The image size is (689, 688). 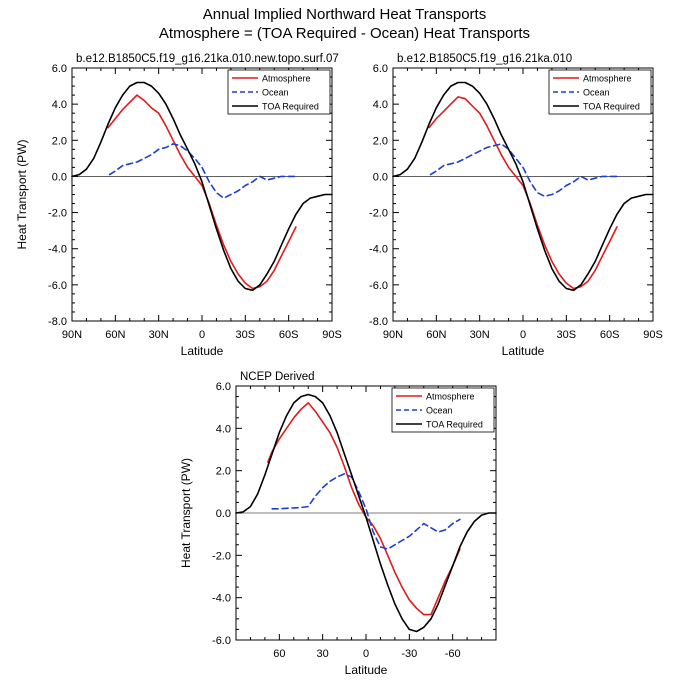 I want to click on x-tick-label: -30, so click(x=409, y=654).